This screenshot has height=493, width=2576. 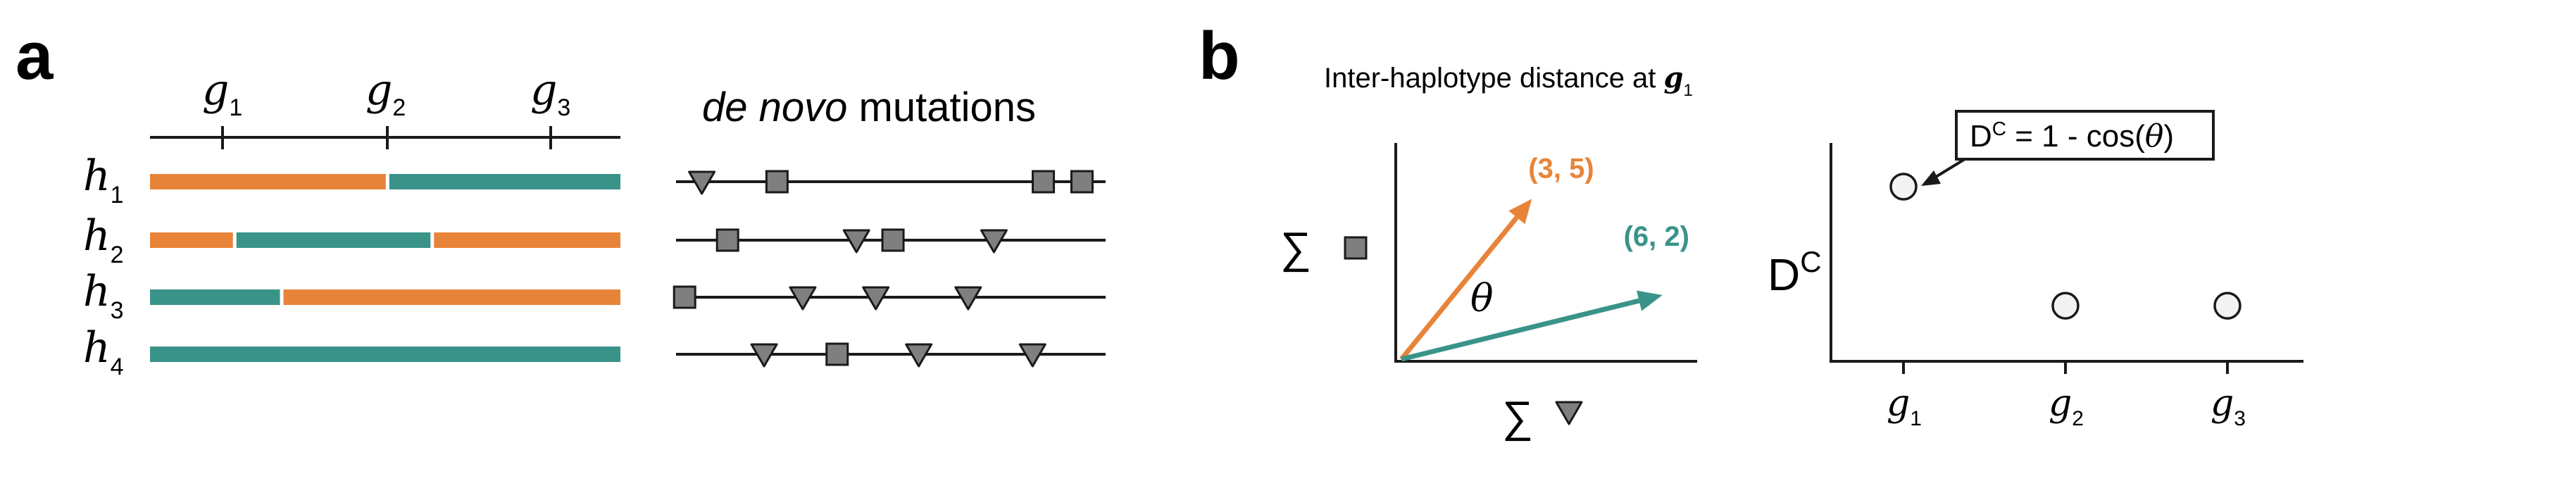 I want to click on vector-plot-y-label: ∑, so click(x=1324, y=248).